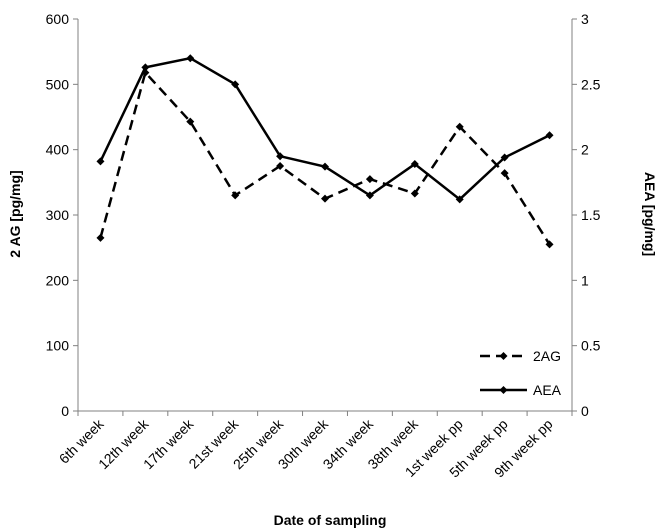 The height and width of the screenshot is (532, 662). What do you see at coordinates (585, 280) in the screenshot?
I see `y-right-tick-label: 1` at bounding box center [585, 280].